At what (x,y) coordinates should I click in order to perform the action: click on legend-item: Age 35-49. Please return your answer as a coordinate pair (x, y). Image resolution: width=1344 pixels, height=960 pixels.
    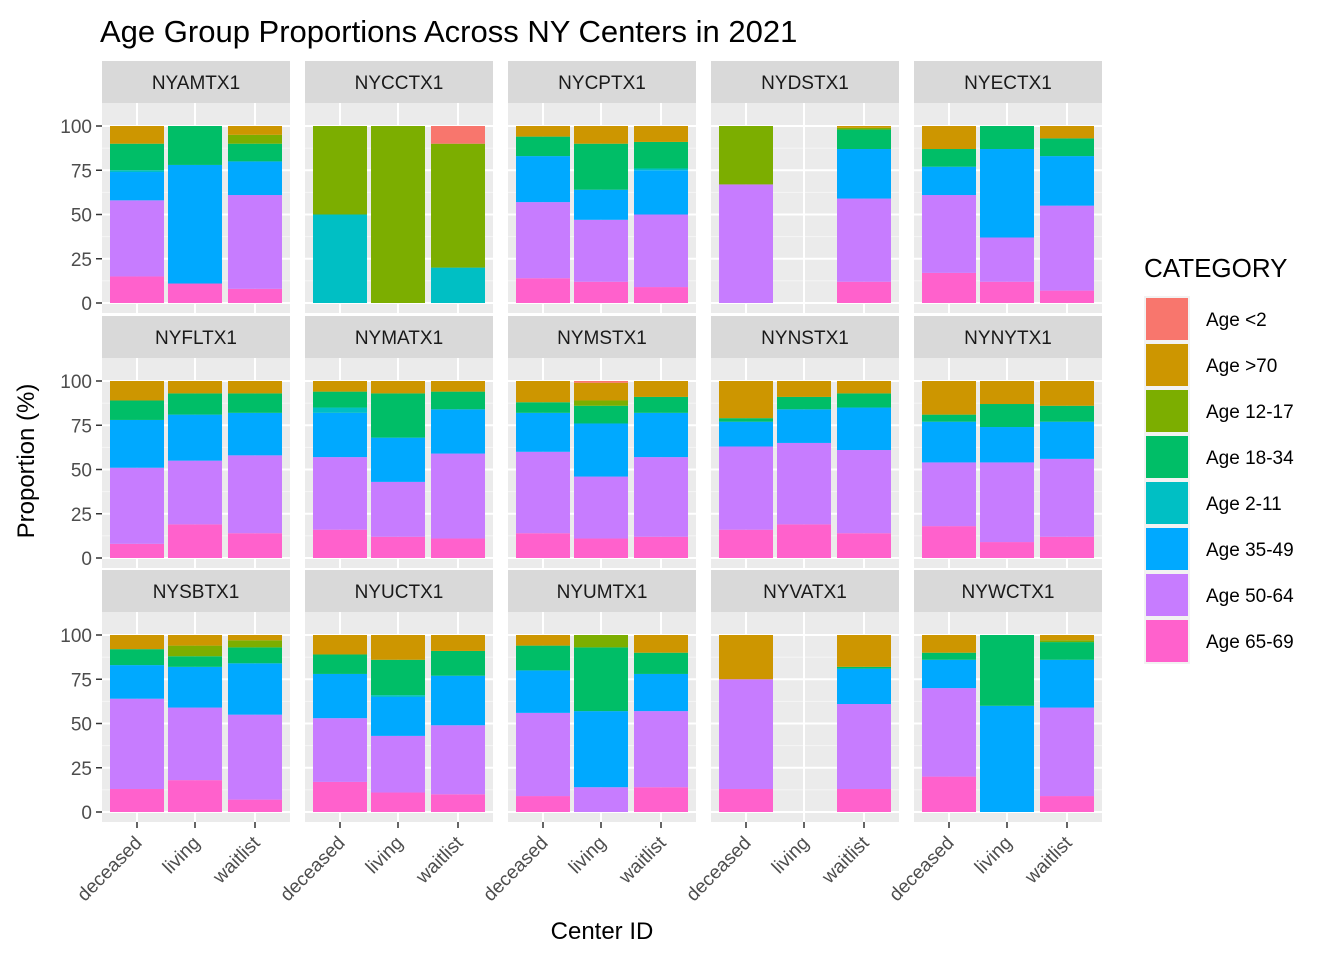
    Looking at the image, I should click on (1219, 549).